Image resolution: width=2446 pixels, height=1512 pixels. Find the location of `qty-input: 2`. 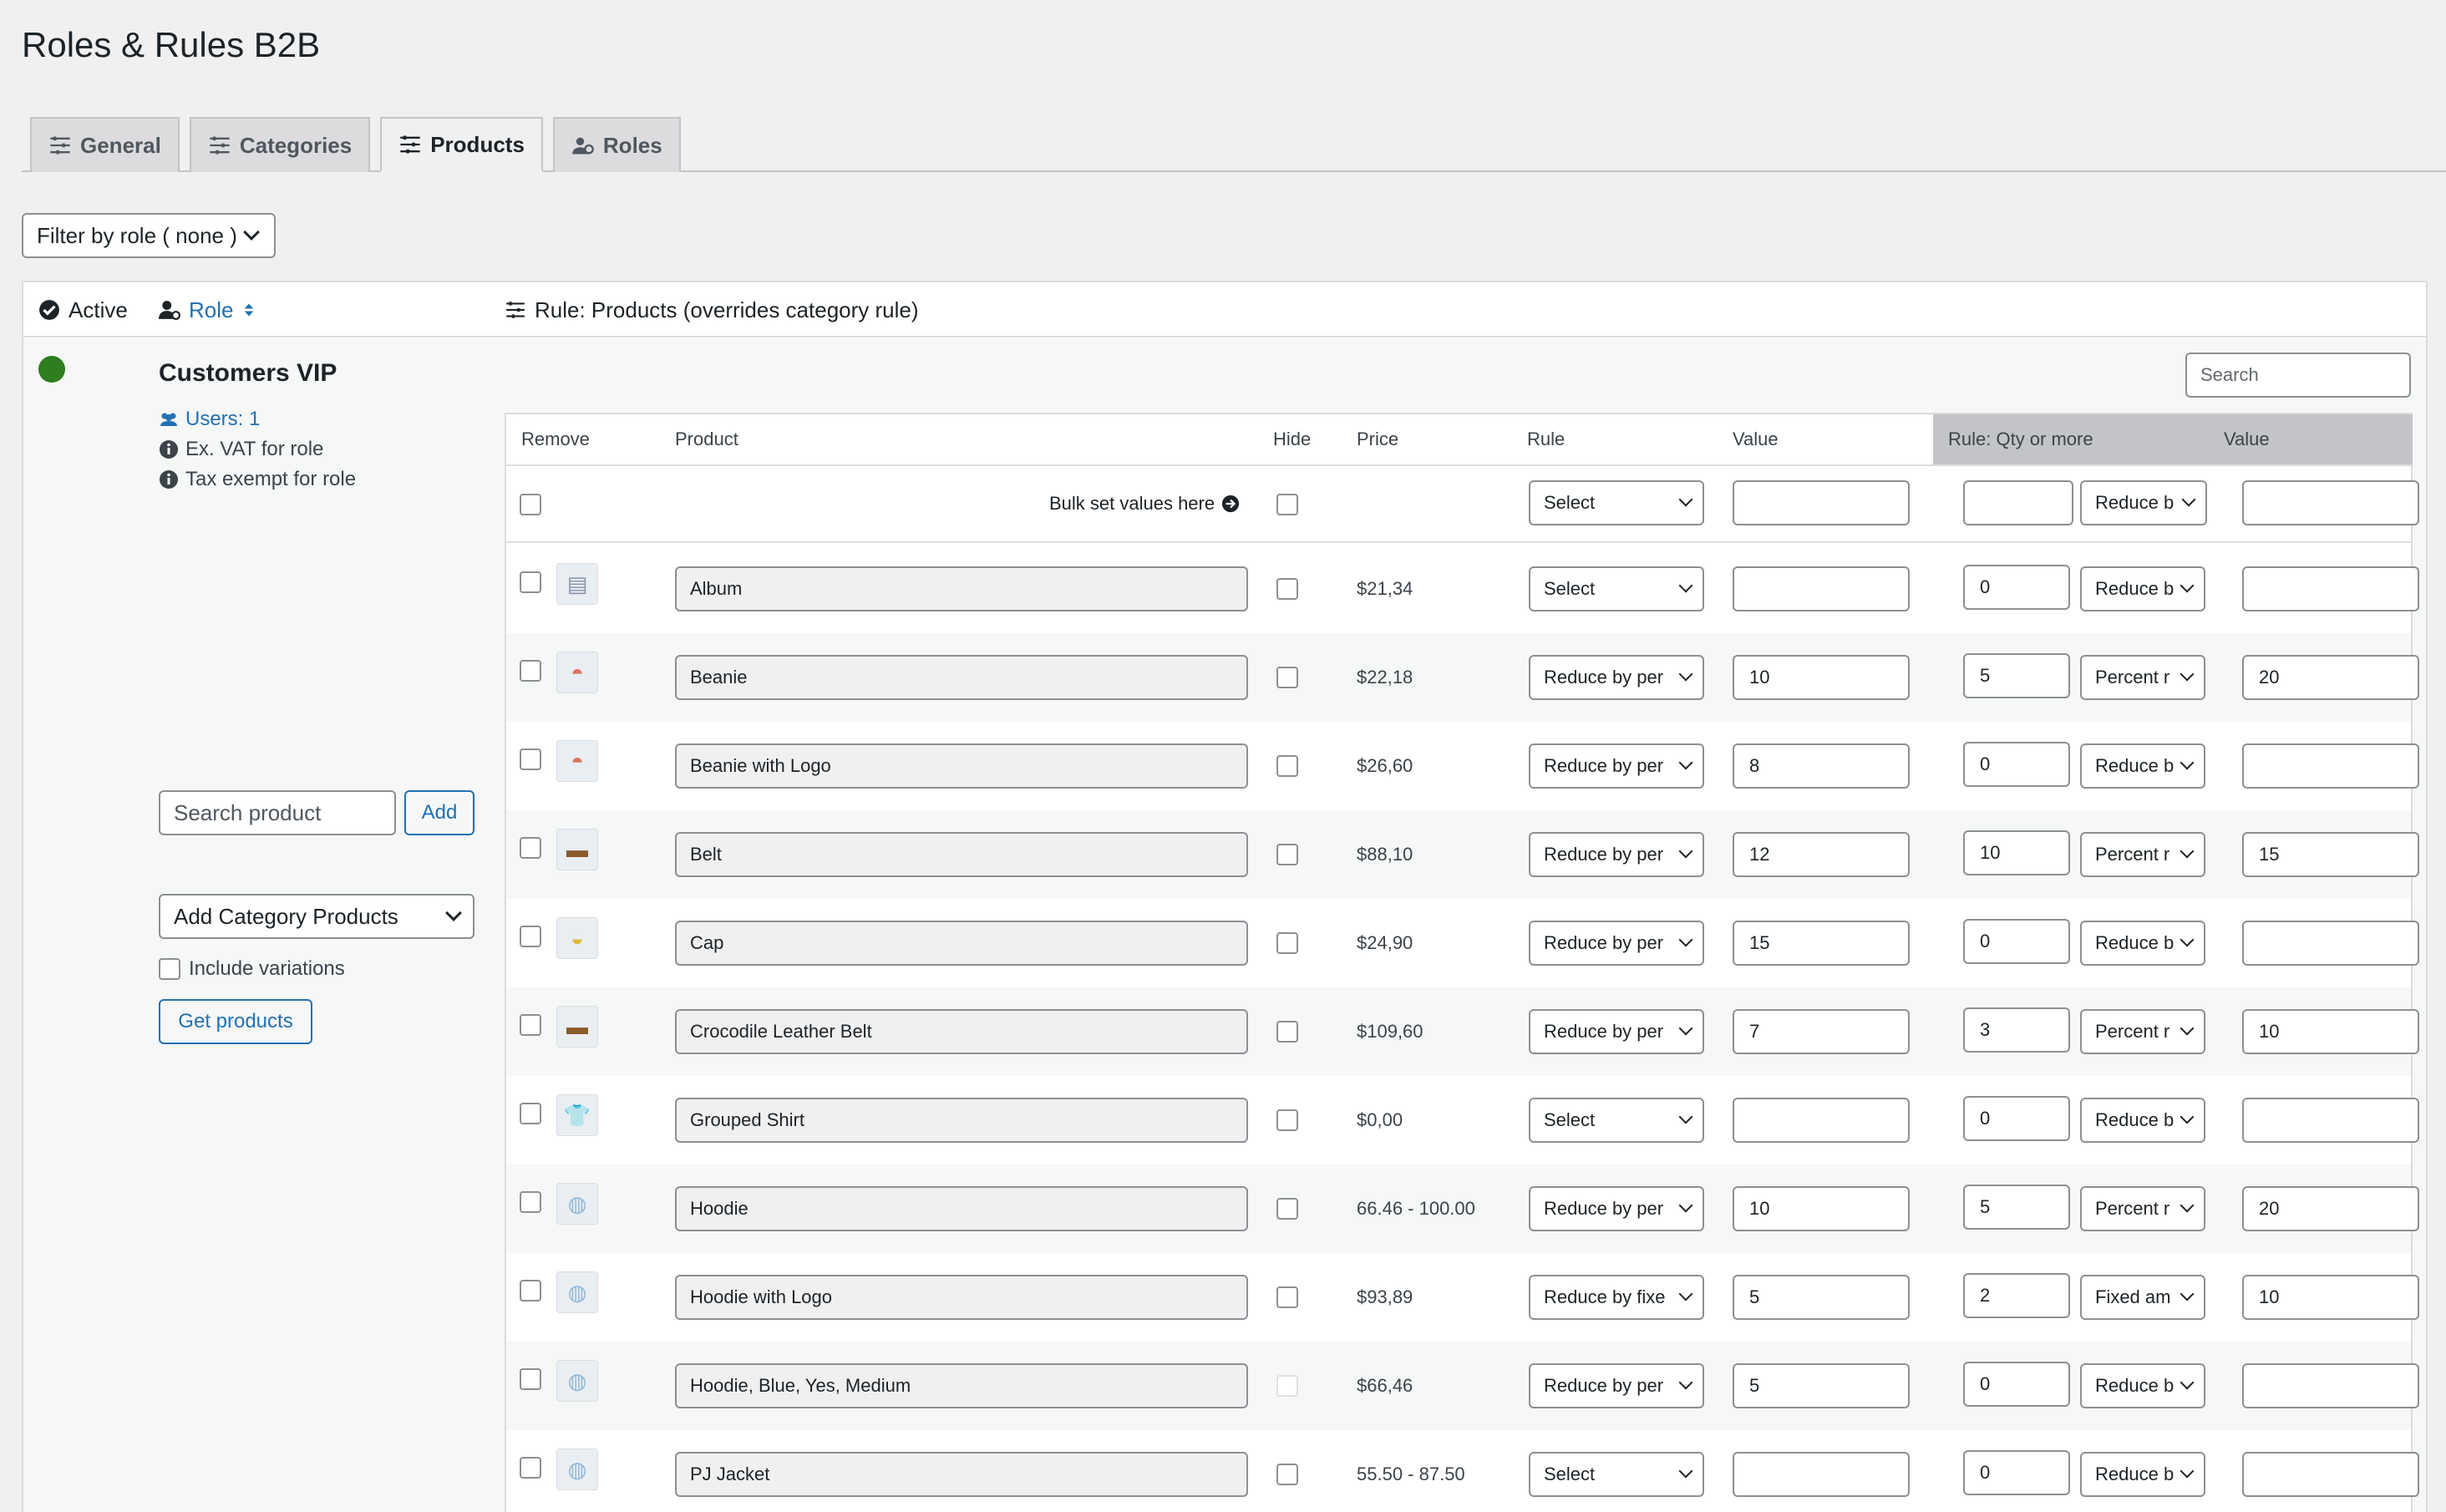

qty-input: 2 is located at coordinates (2016, 1295).